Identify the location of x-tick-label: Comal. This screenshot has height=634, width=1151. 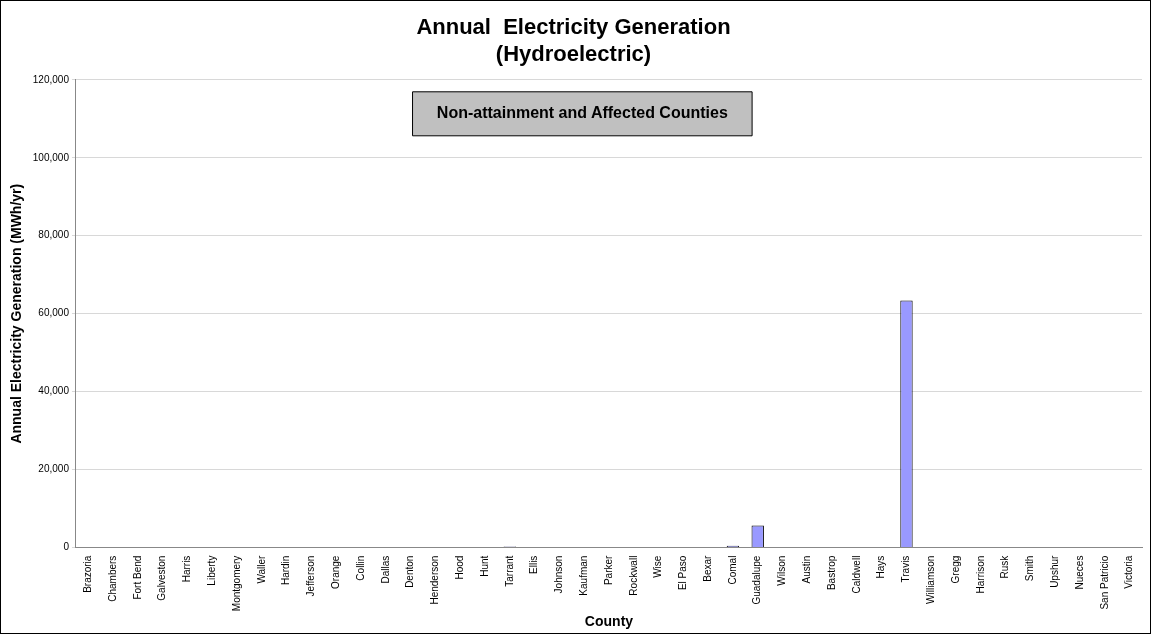
(732, 570).